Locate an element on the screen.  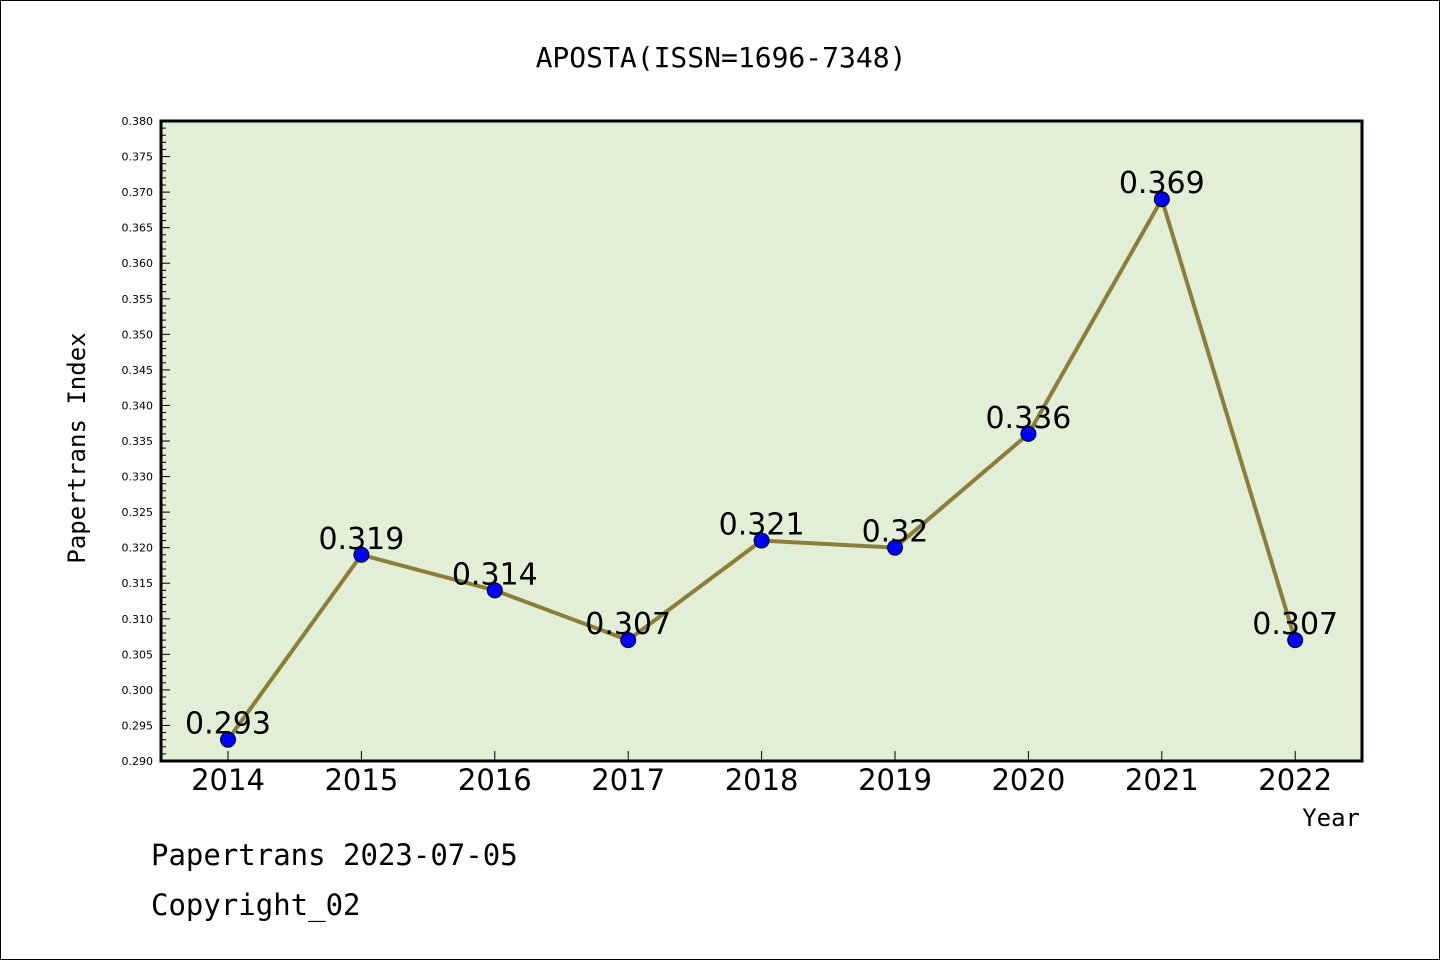
x-tick-label: 2019 is located at coordinates (895, 780).